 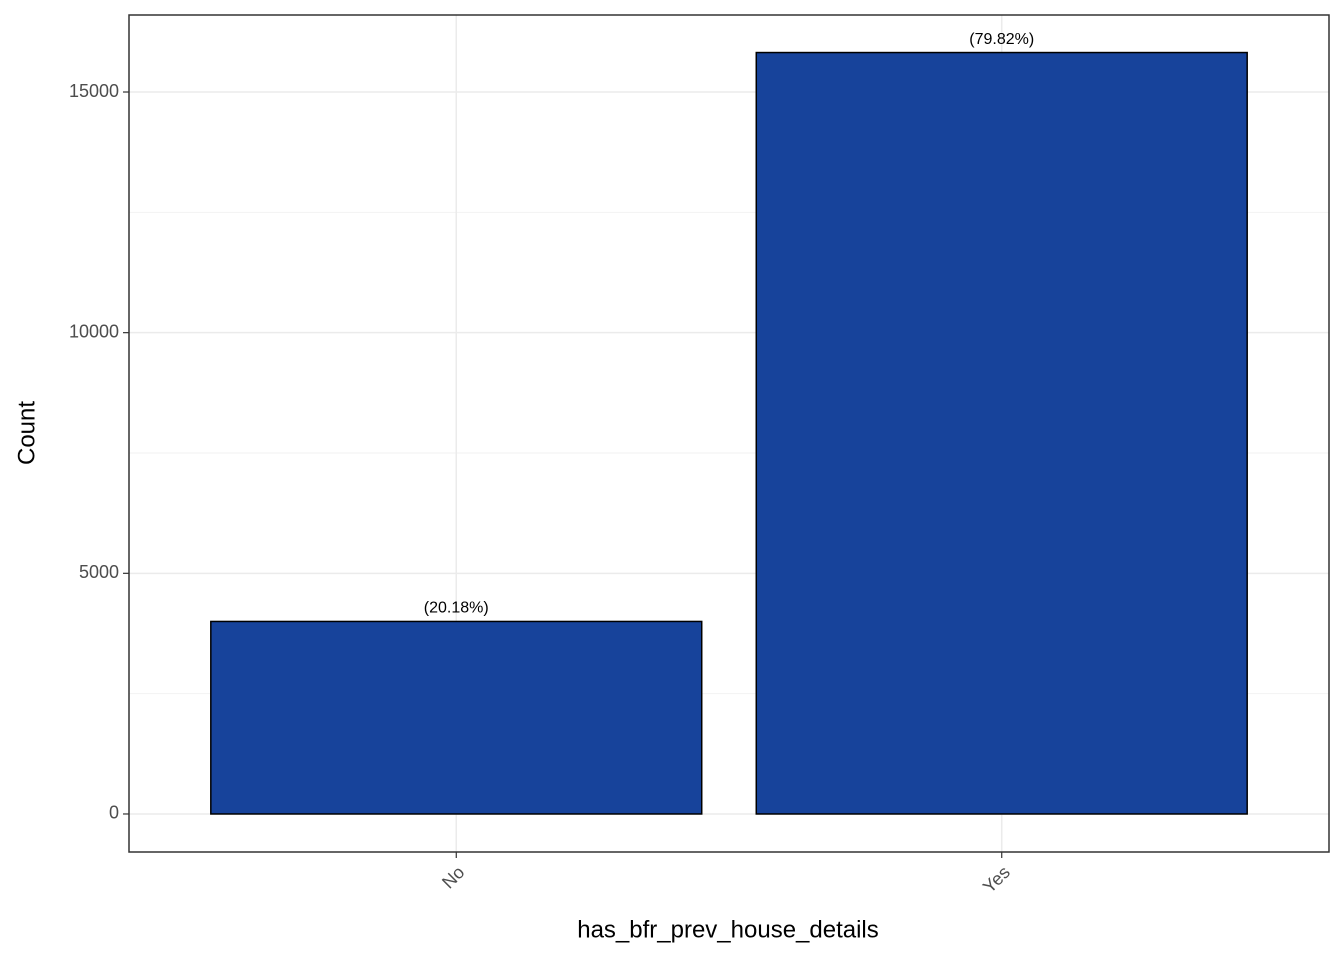 What do you see at coordinates (996, 879) in the screenshot?
I see `x-tick-label: Yes` at bounding box center [996, 879].